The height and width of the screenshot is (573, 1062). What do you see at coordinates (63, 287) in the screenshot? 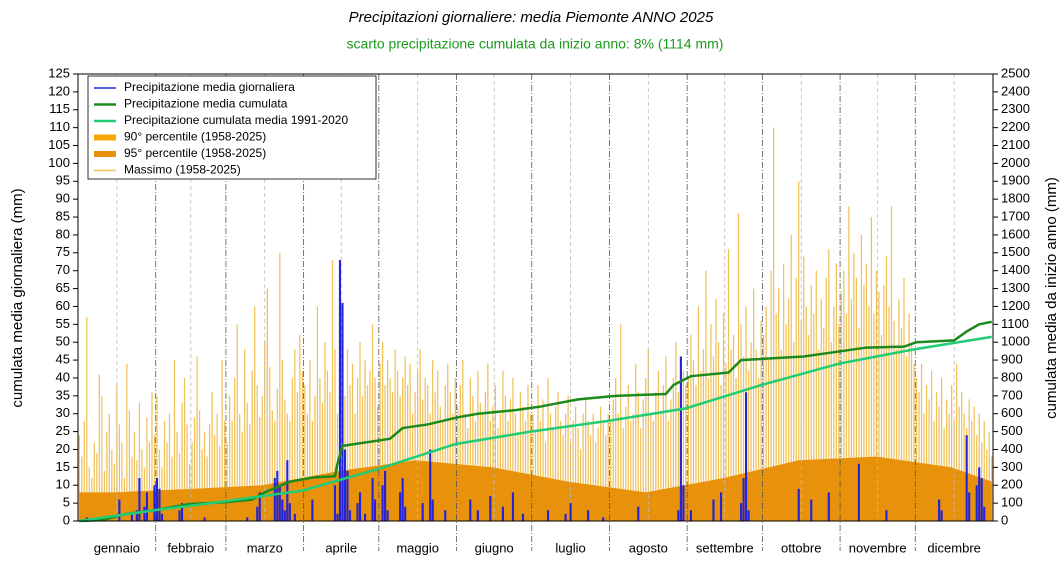
I see `y-tick-label: 65` at bounding box center [63, 287].